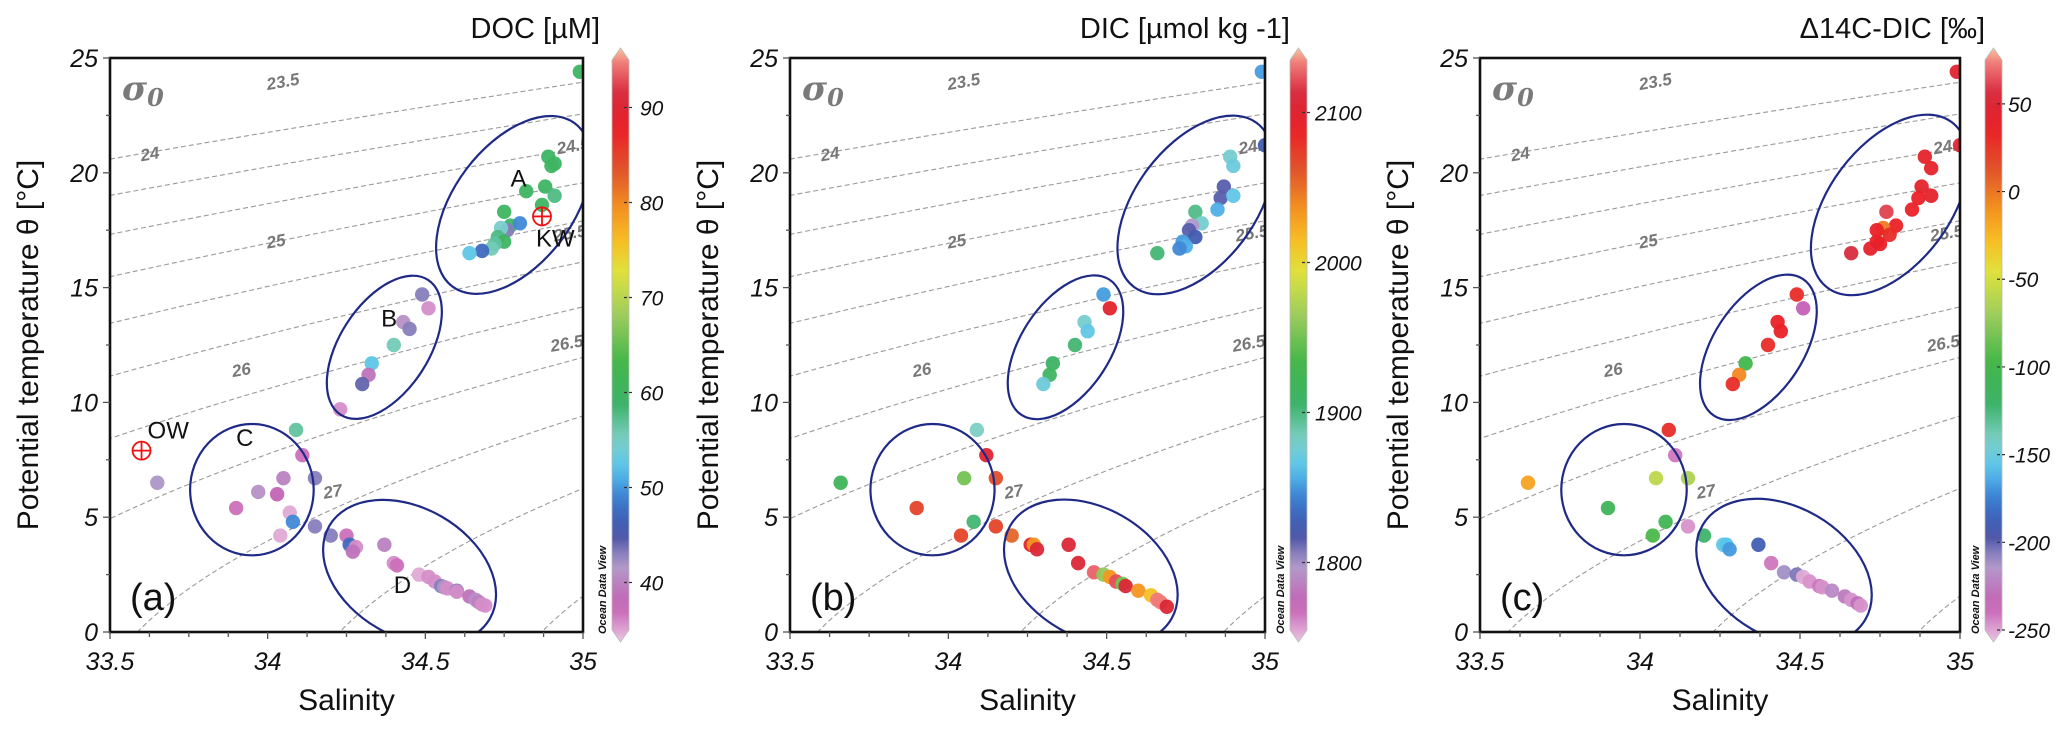  What do you see at coordinates (1014, 492) in the screenshot?
I see `isopycnal-label: 27` at bounding box center [1014, 492].